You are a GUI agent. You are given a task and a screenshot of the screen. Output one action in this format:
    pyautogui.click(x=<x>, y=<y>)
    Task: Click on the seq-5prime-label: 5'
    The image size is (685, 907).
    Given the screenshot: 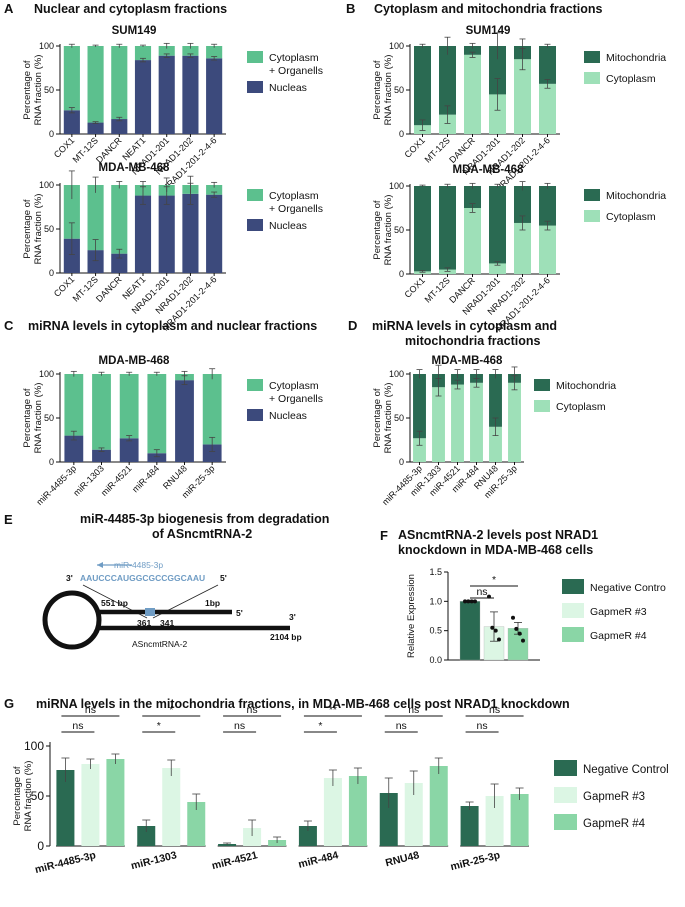 What is the action you would take?
    pyautogui.click(x=223, y=578)
    